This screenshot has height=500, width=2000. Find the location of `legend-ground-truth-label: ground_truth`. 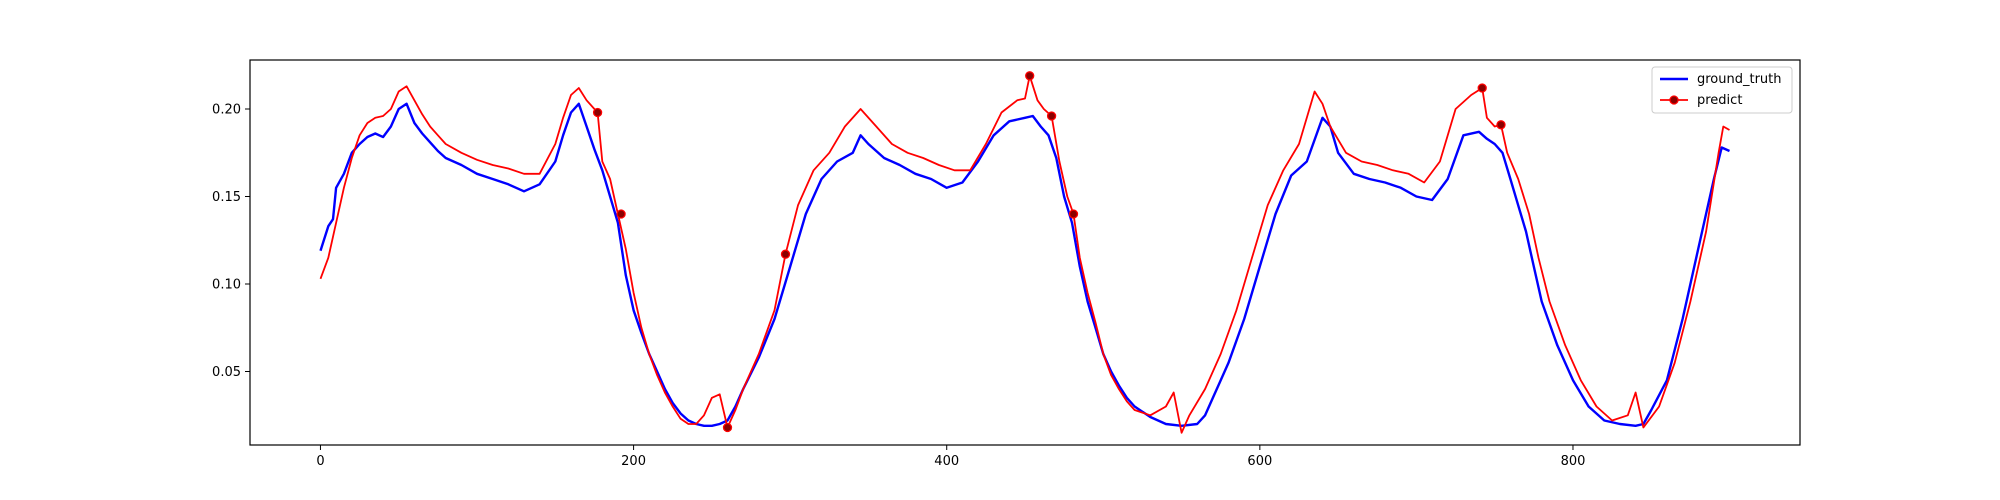

legend-ground-truth-label: ground_truth is located at coordinates (1739, 79).